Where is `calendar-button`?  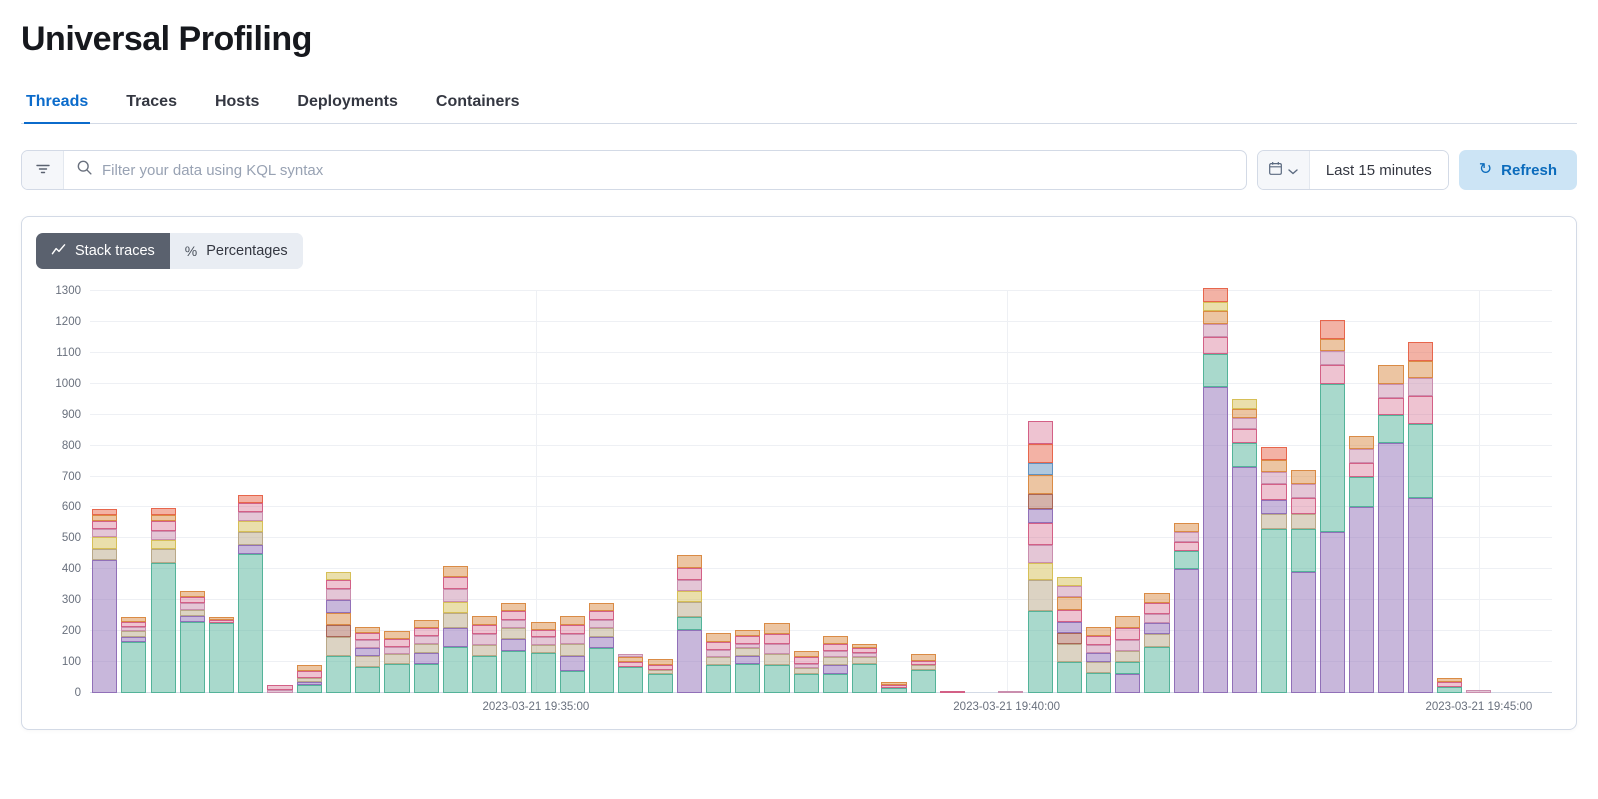
calendar-button is located at coordinates (1283, 170).